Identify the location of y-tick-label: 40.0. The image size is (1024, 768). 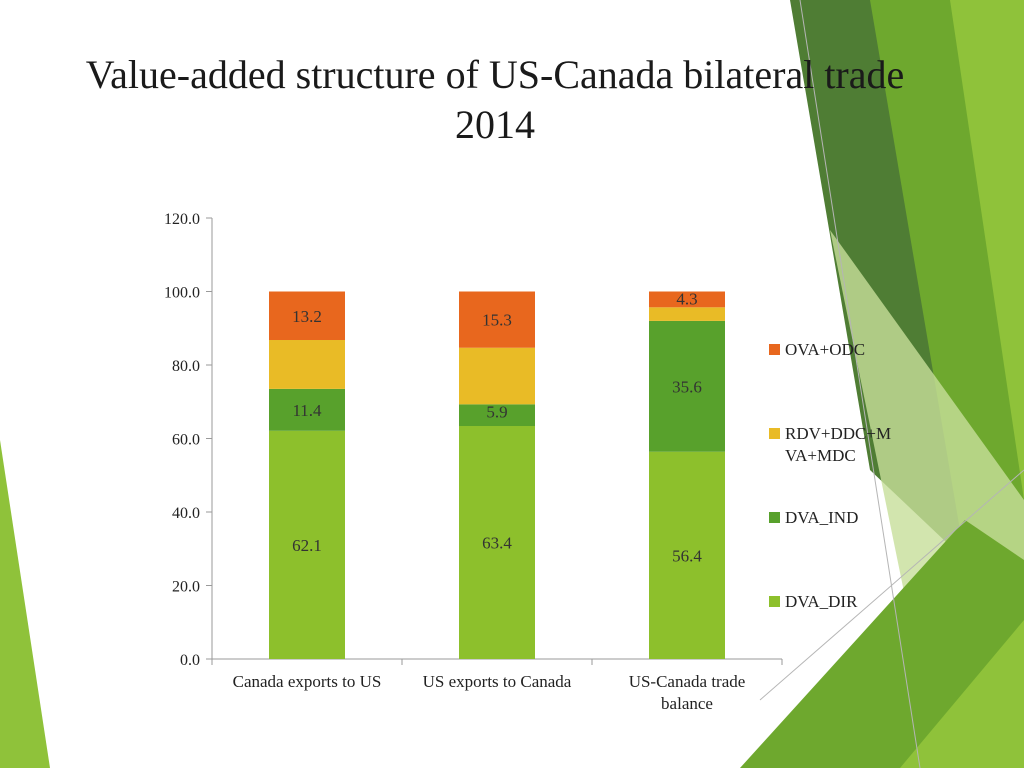
(186, 513).